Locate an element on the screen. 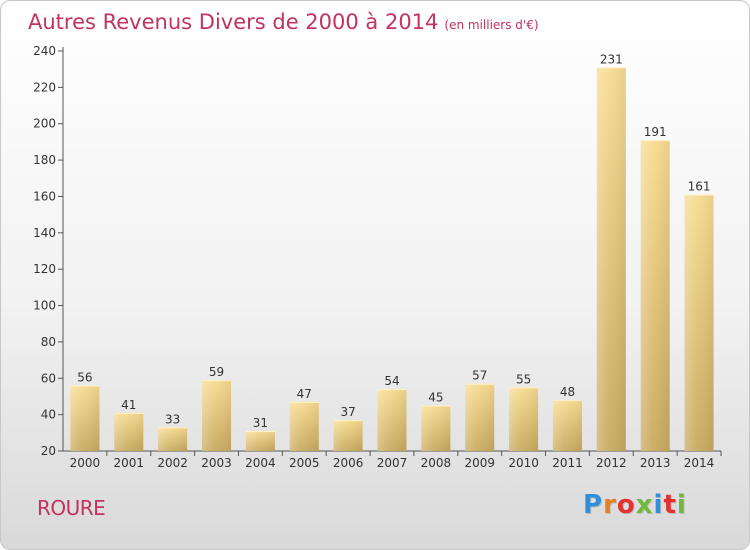  bar-shine-2005 is located at coordinates (304, 426).